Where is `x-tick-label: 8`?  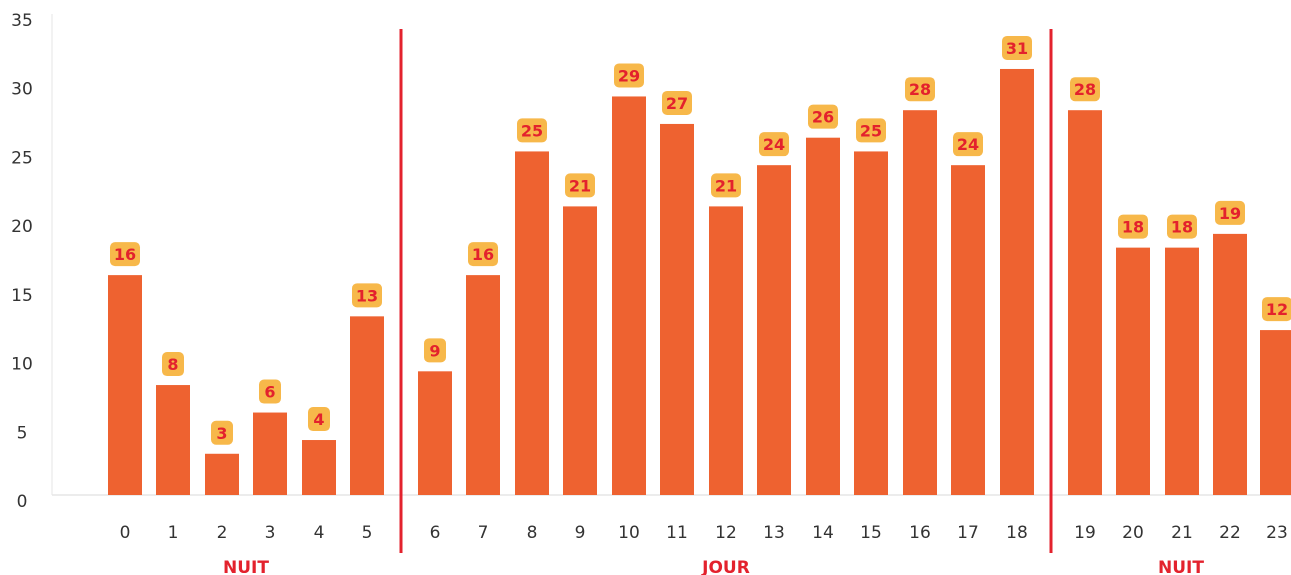 x-tick-label: 8 is located at coordinates (532, 533).